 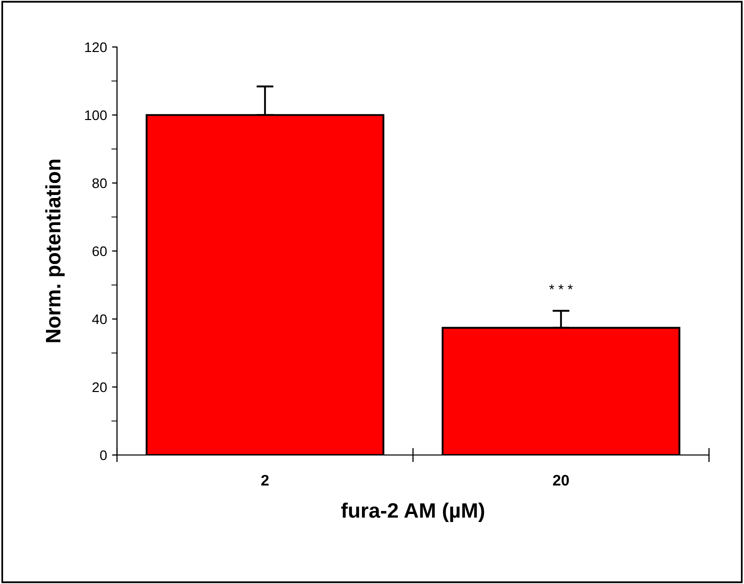 I want to click on y-tick-label: 120, so click(x=96, y=47).